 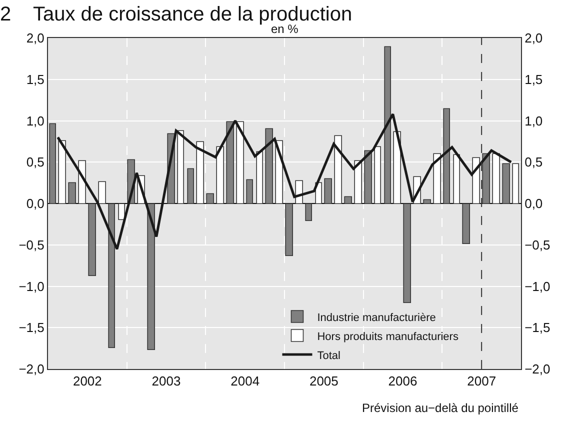 What do you see at coordinates (376, 318) in the screenshot?
I see `legend-label: Industrie manufacturière` at bounding box center [376, 318].